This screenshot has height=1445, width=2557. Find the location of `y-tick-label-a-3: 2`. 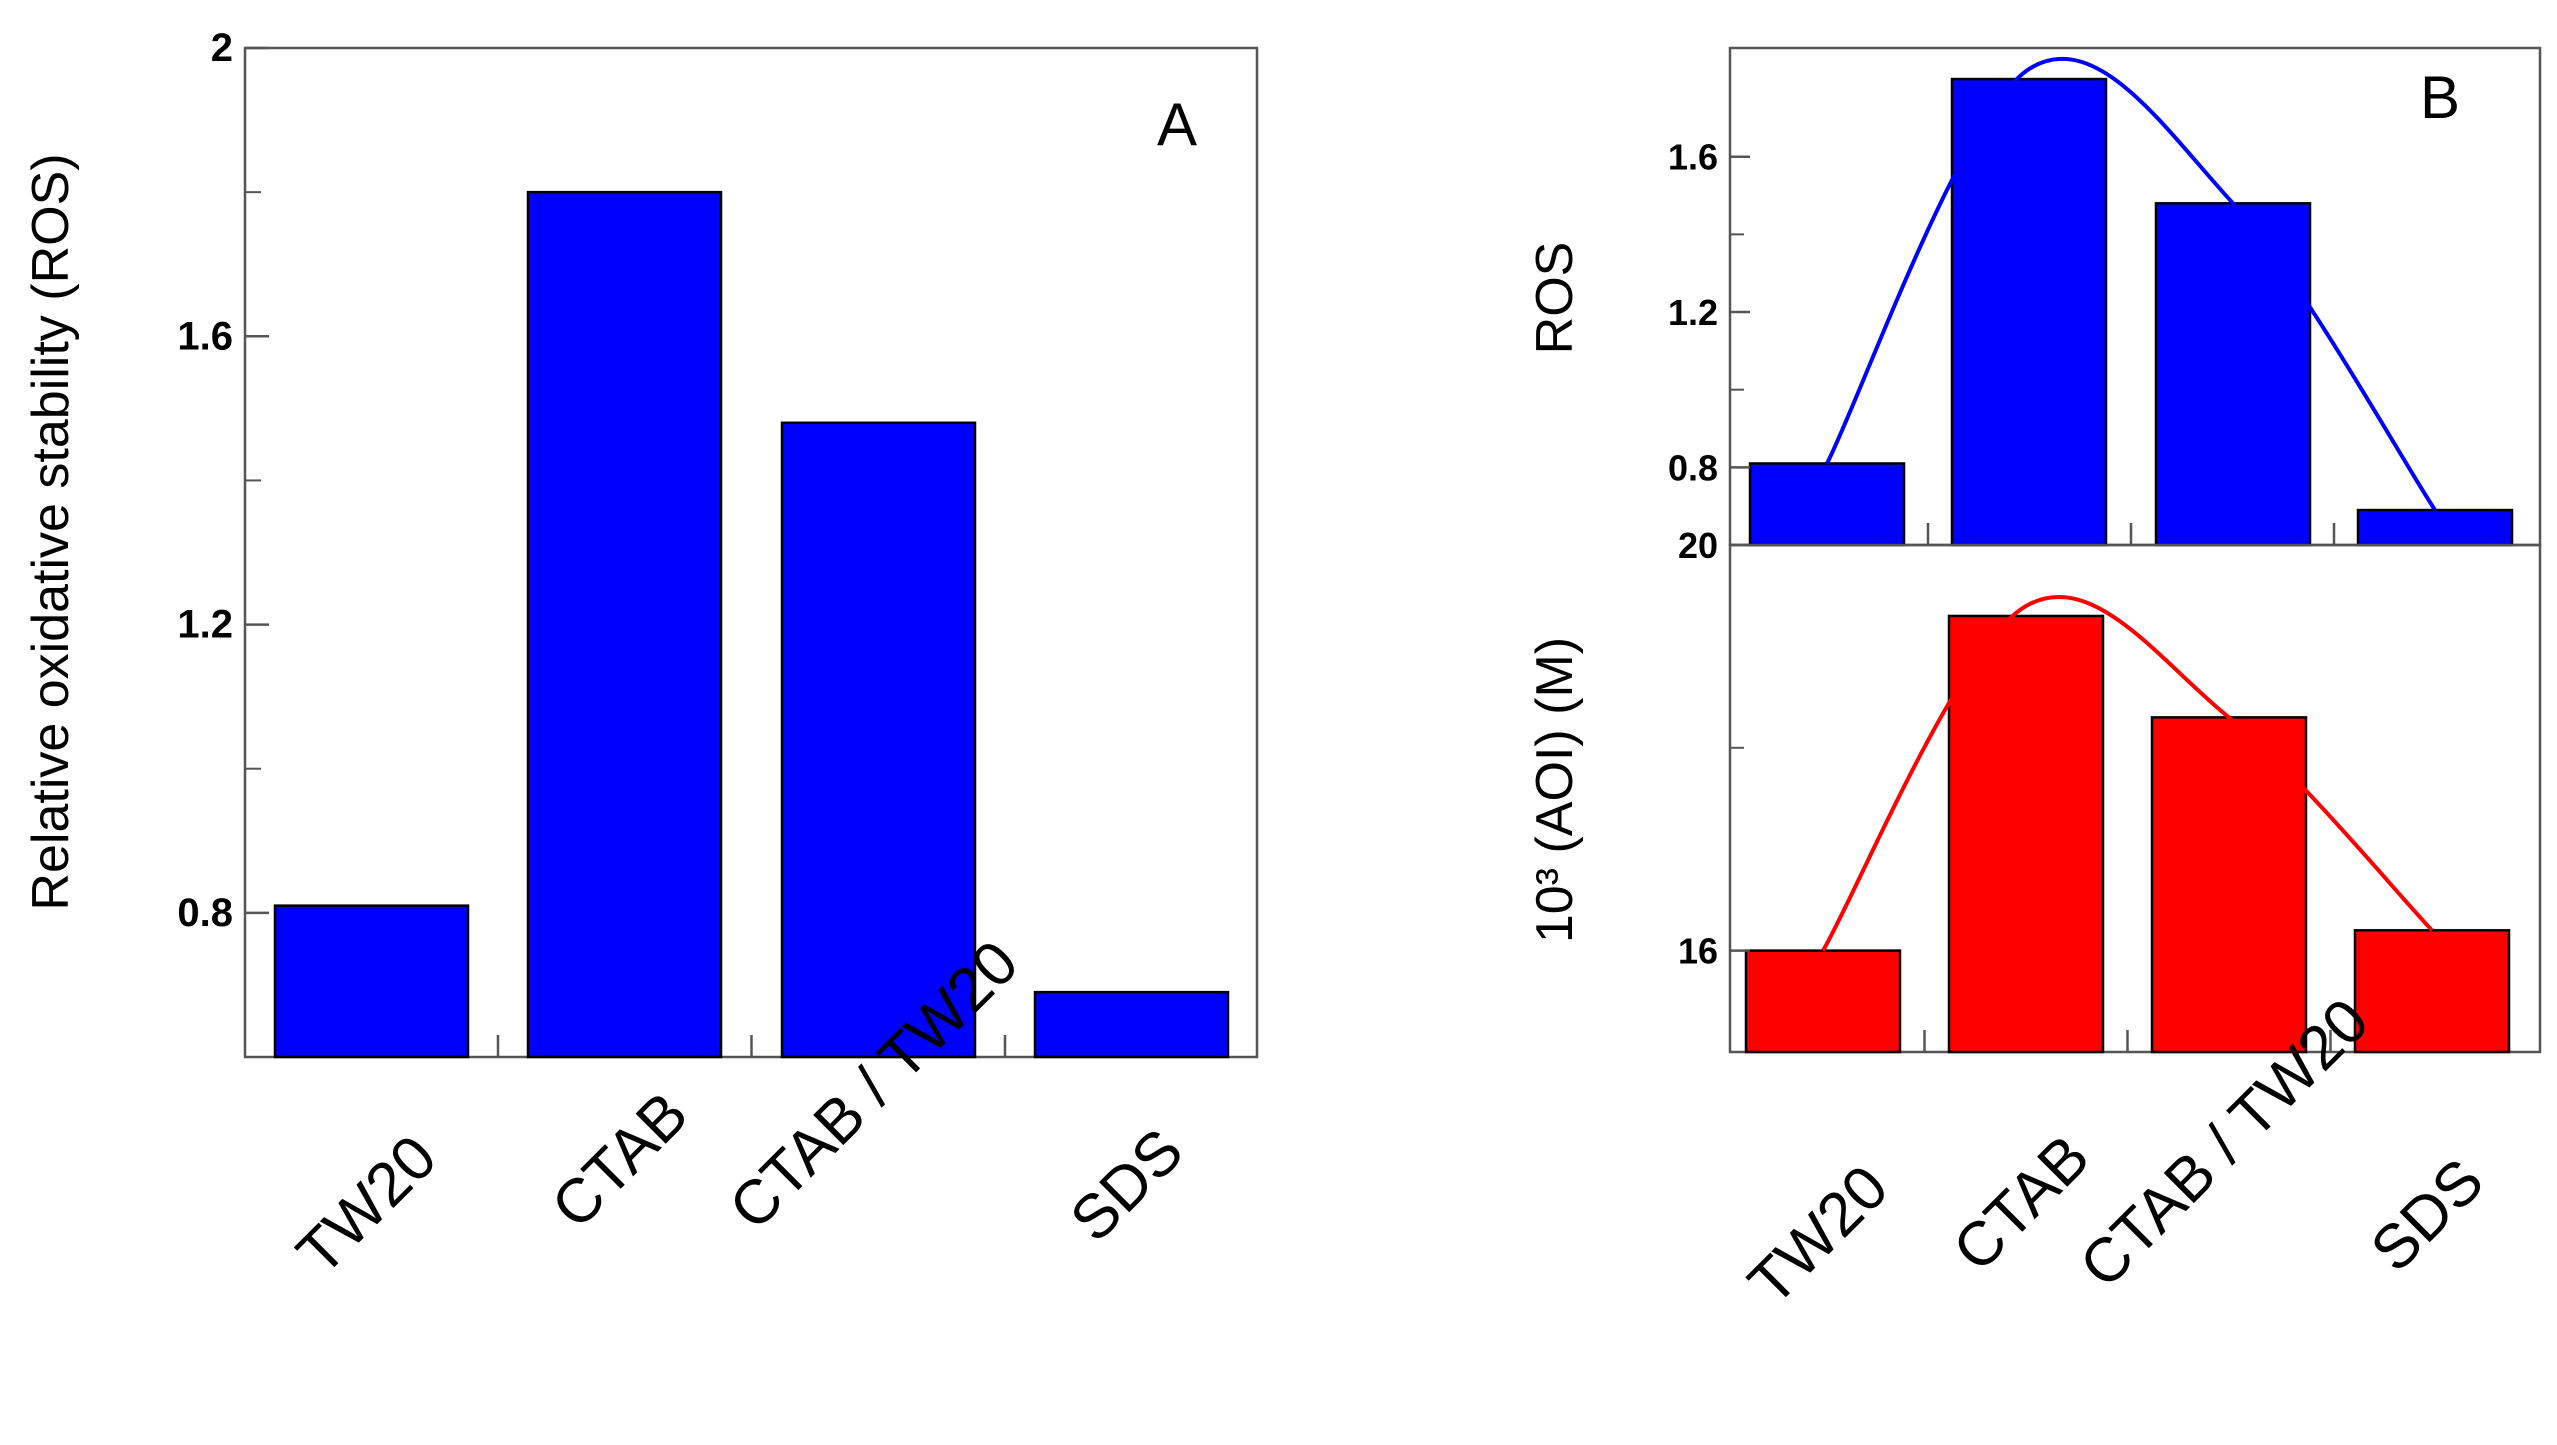

y-tick-label-a-3: 2 is located at coordinates (222, 48).